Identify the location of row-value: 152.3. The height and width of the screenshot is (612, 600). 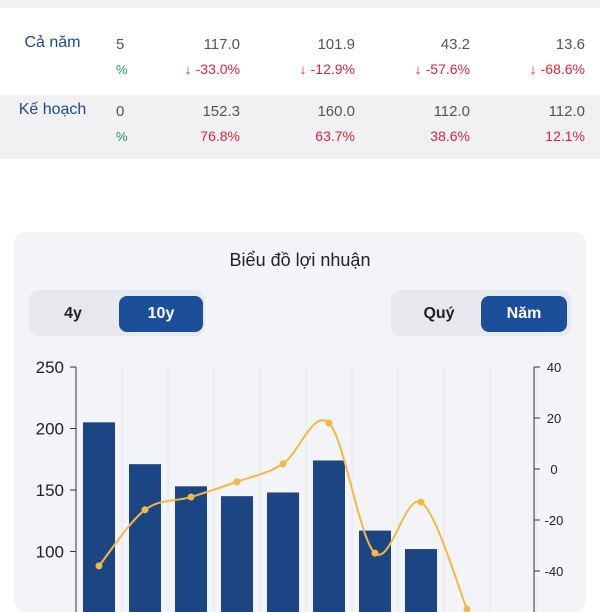
(221, 111).